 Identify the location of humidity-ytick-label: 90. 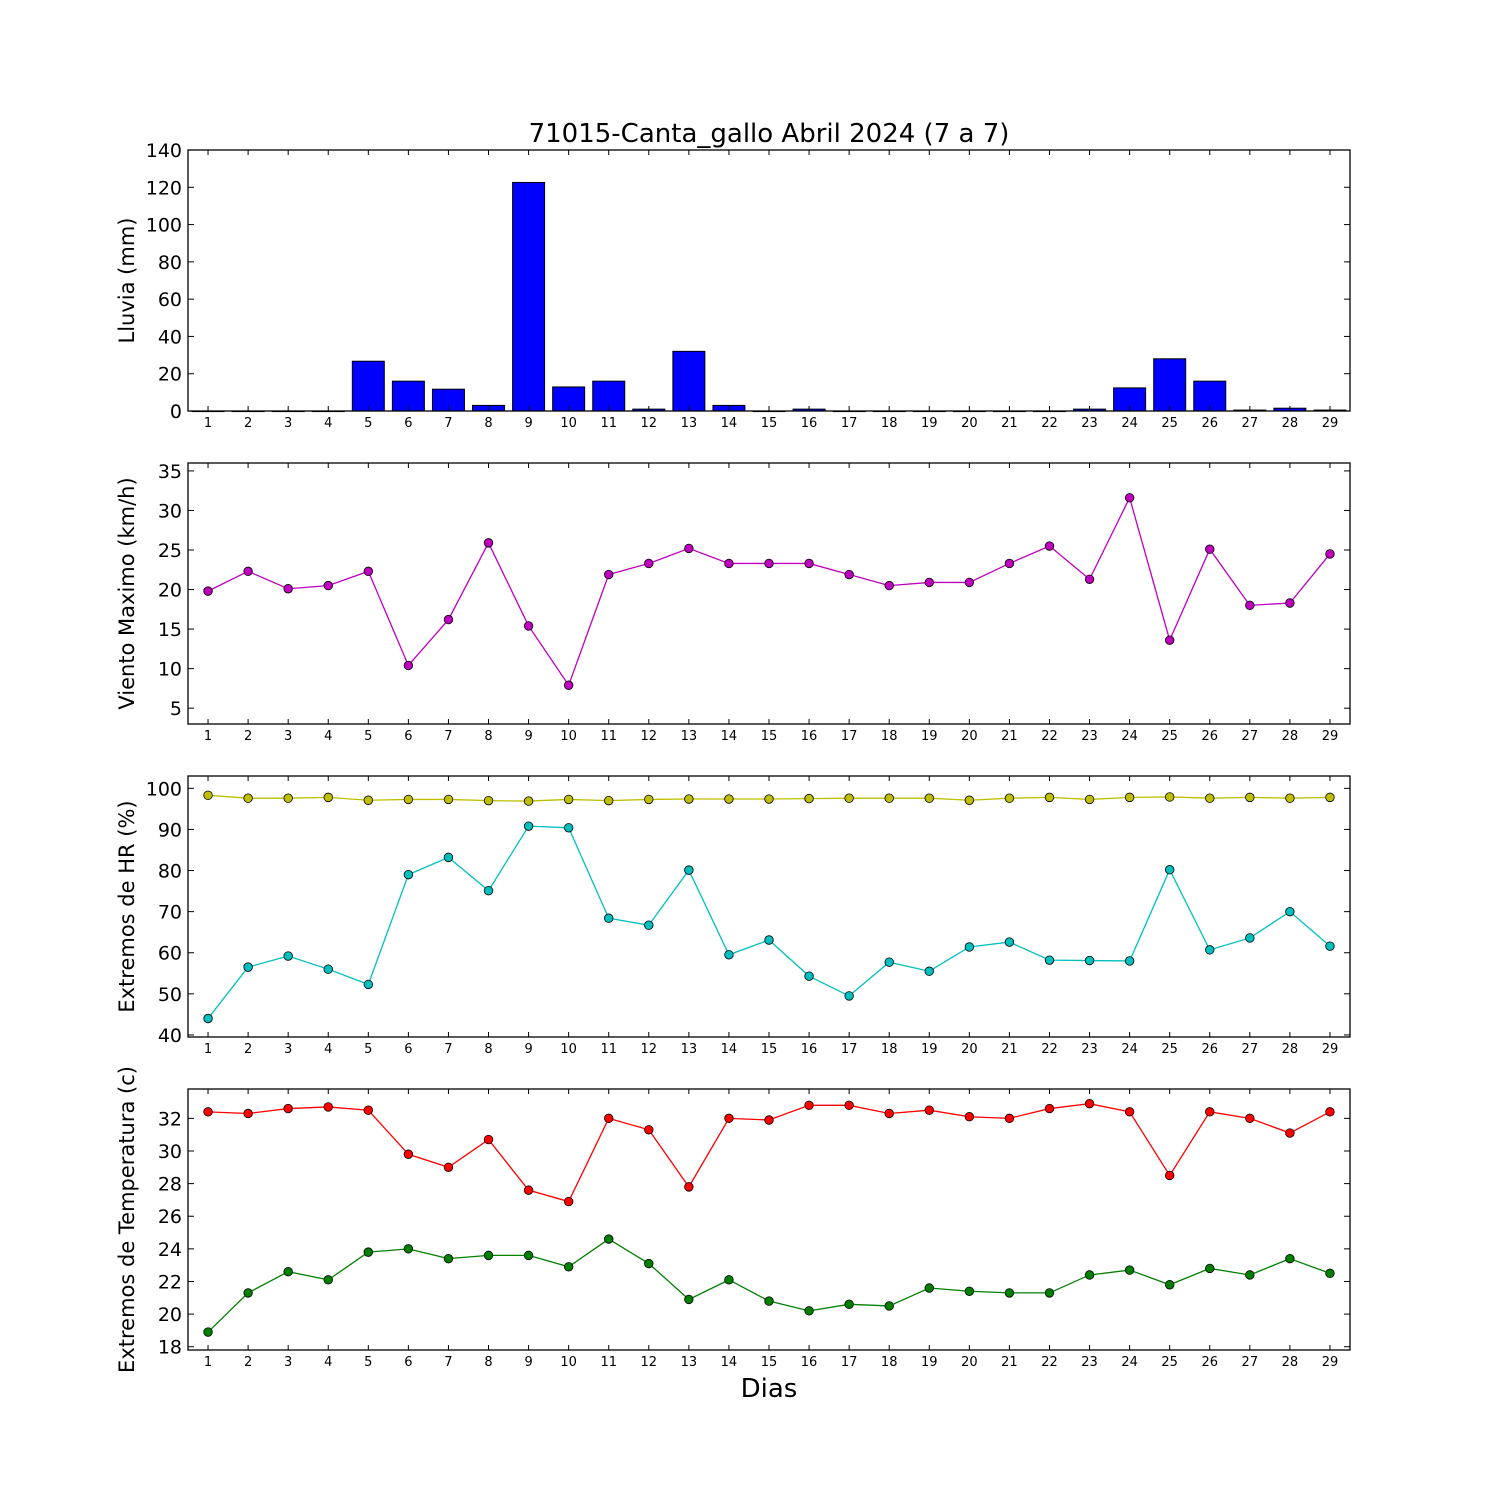
(170, 830).